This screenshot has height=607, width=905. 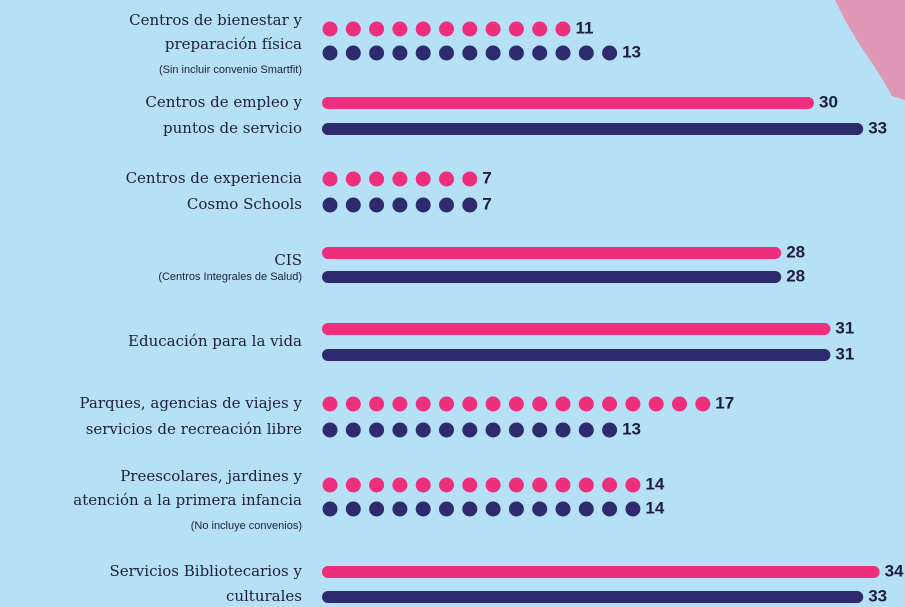 I want to click on category-label: CIS, so click(x=288, y=260).